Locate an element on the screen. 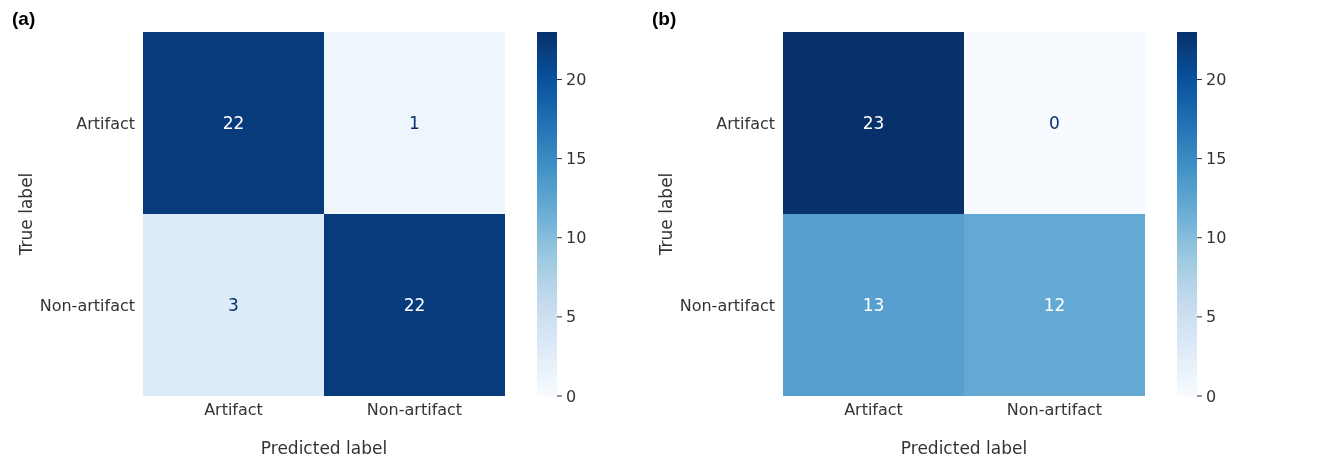 The width and height of the screenshot is (1322, 463). data-label: 13 is located at coordinates (873, 305).